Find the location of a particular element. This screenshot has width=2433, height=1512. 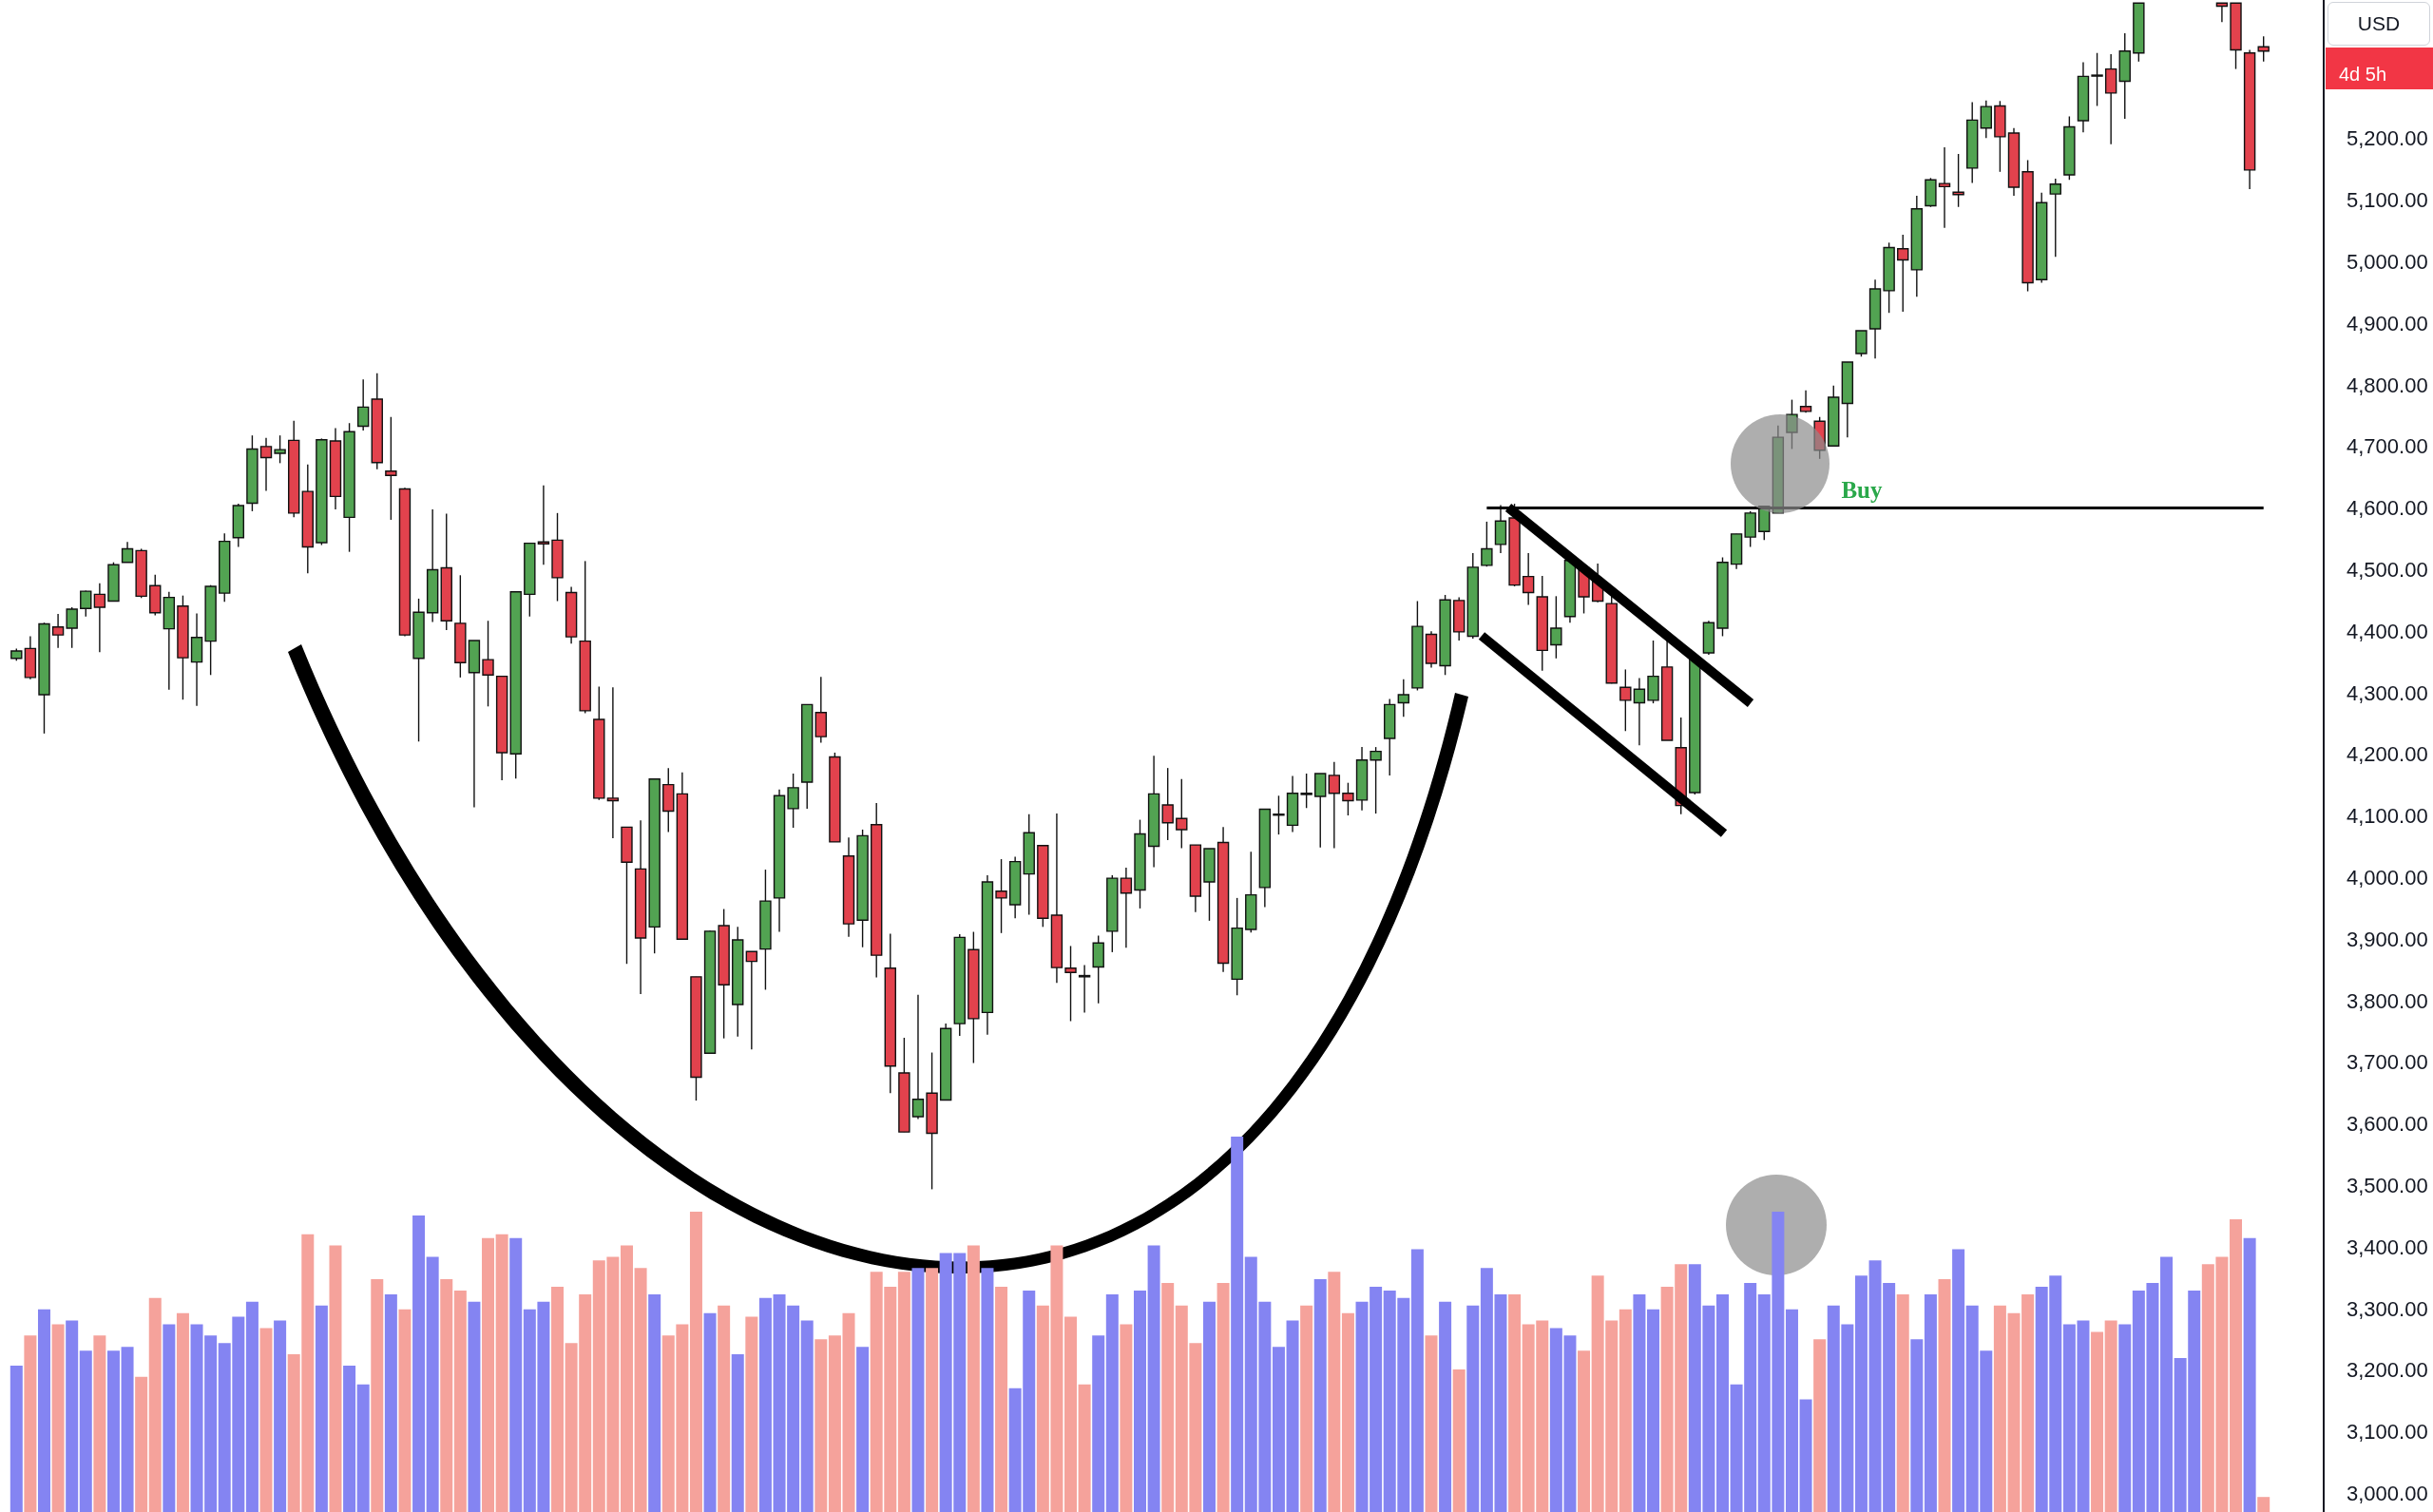

y-tick-label: 3,900.00 is located at coordinates (2387, 939).